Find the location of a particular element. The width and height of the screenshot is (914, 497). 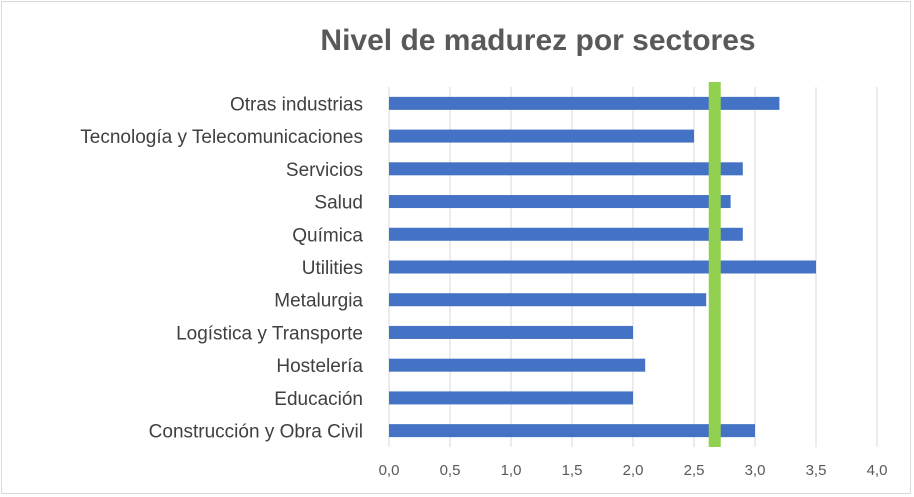

category-label: Otras industrias is located at coordinates (296, 104).